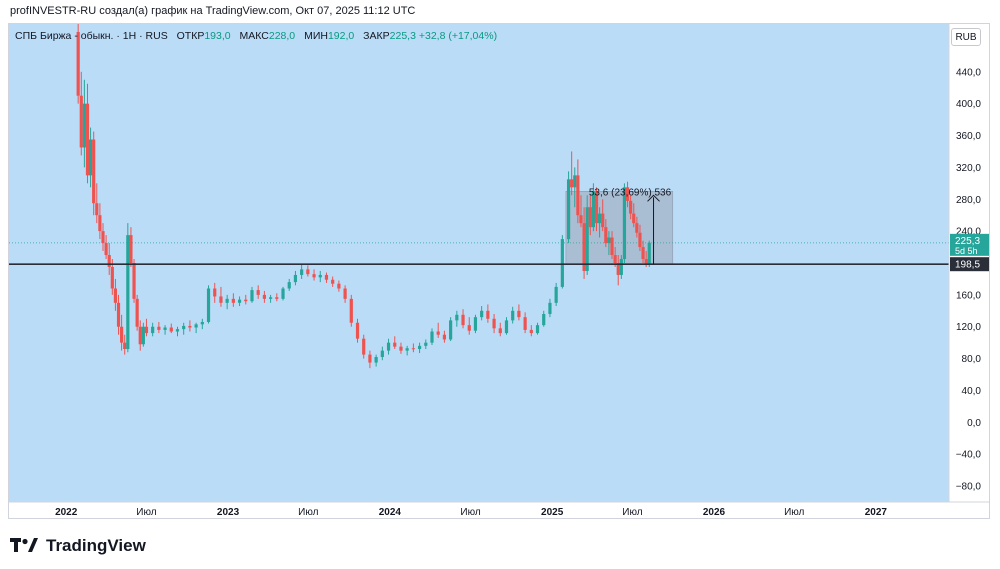 The height and width of the screenshot is (569, 1000). What do you see at coordinates (968, 295) in the screenshot?
I see `y-tick-label: 160,0` at bounding box center [968, 295].